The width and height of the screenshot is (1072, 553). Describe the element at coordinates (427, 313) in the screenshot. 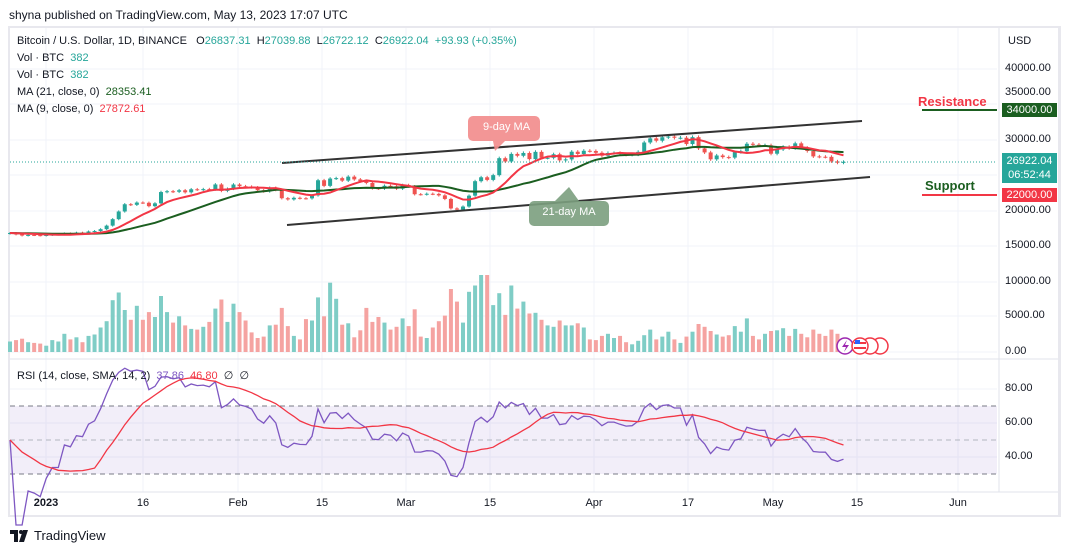

I see `volume-bars` at that location.